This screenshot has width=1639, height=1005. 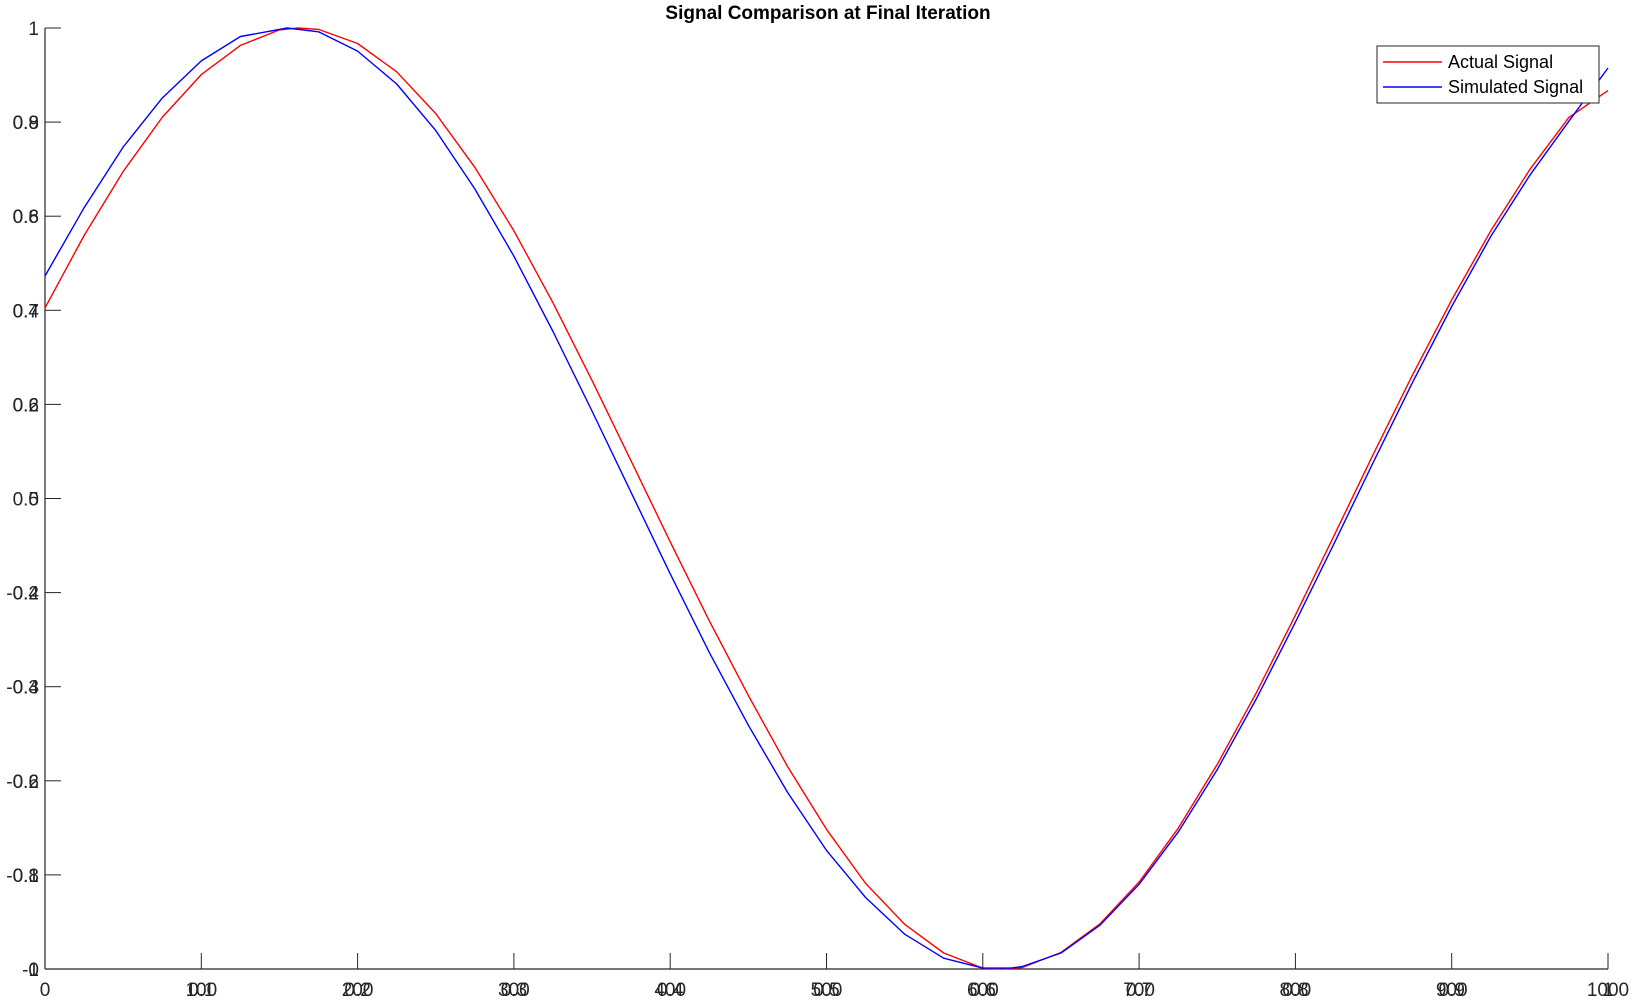 I want to click on legend: Actual Signal Simulated Signal, so click(x=1488, y=74).